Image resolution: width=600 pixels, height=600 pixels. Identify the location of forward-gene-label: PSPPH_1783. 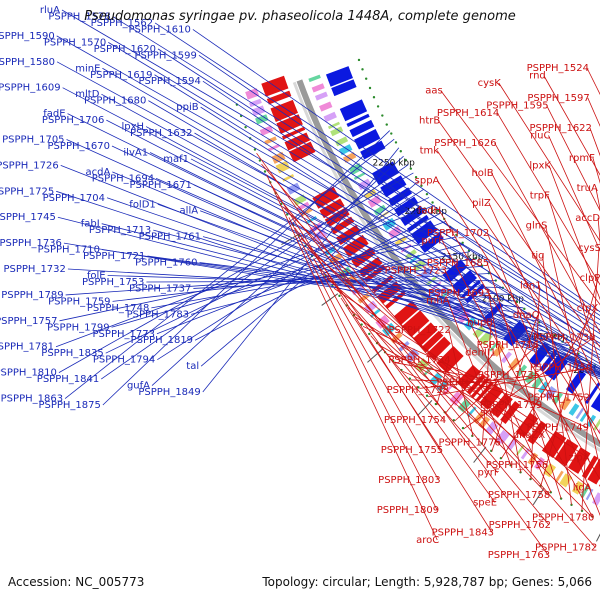
(158, 314).